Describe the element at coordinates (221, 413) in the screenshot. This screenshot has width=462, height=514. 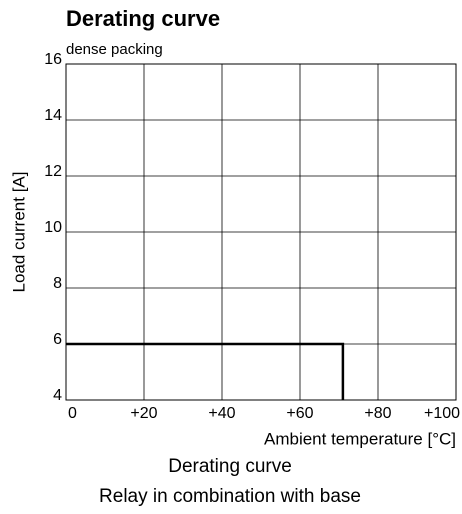
I see `x-tick-label: +40` at that location.